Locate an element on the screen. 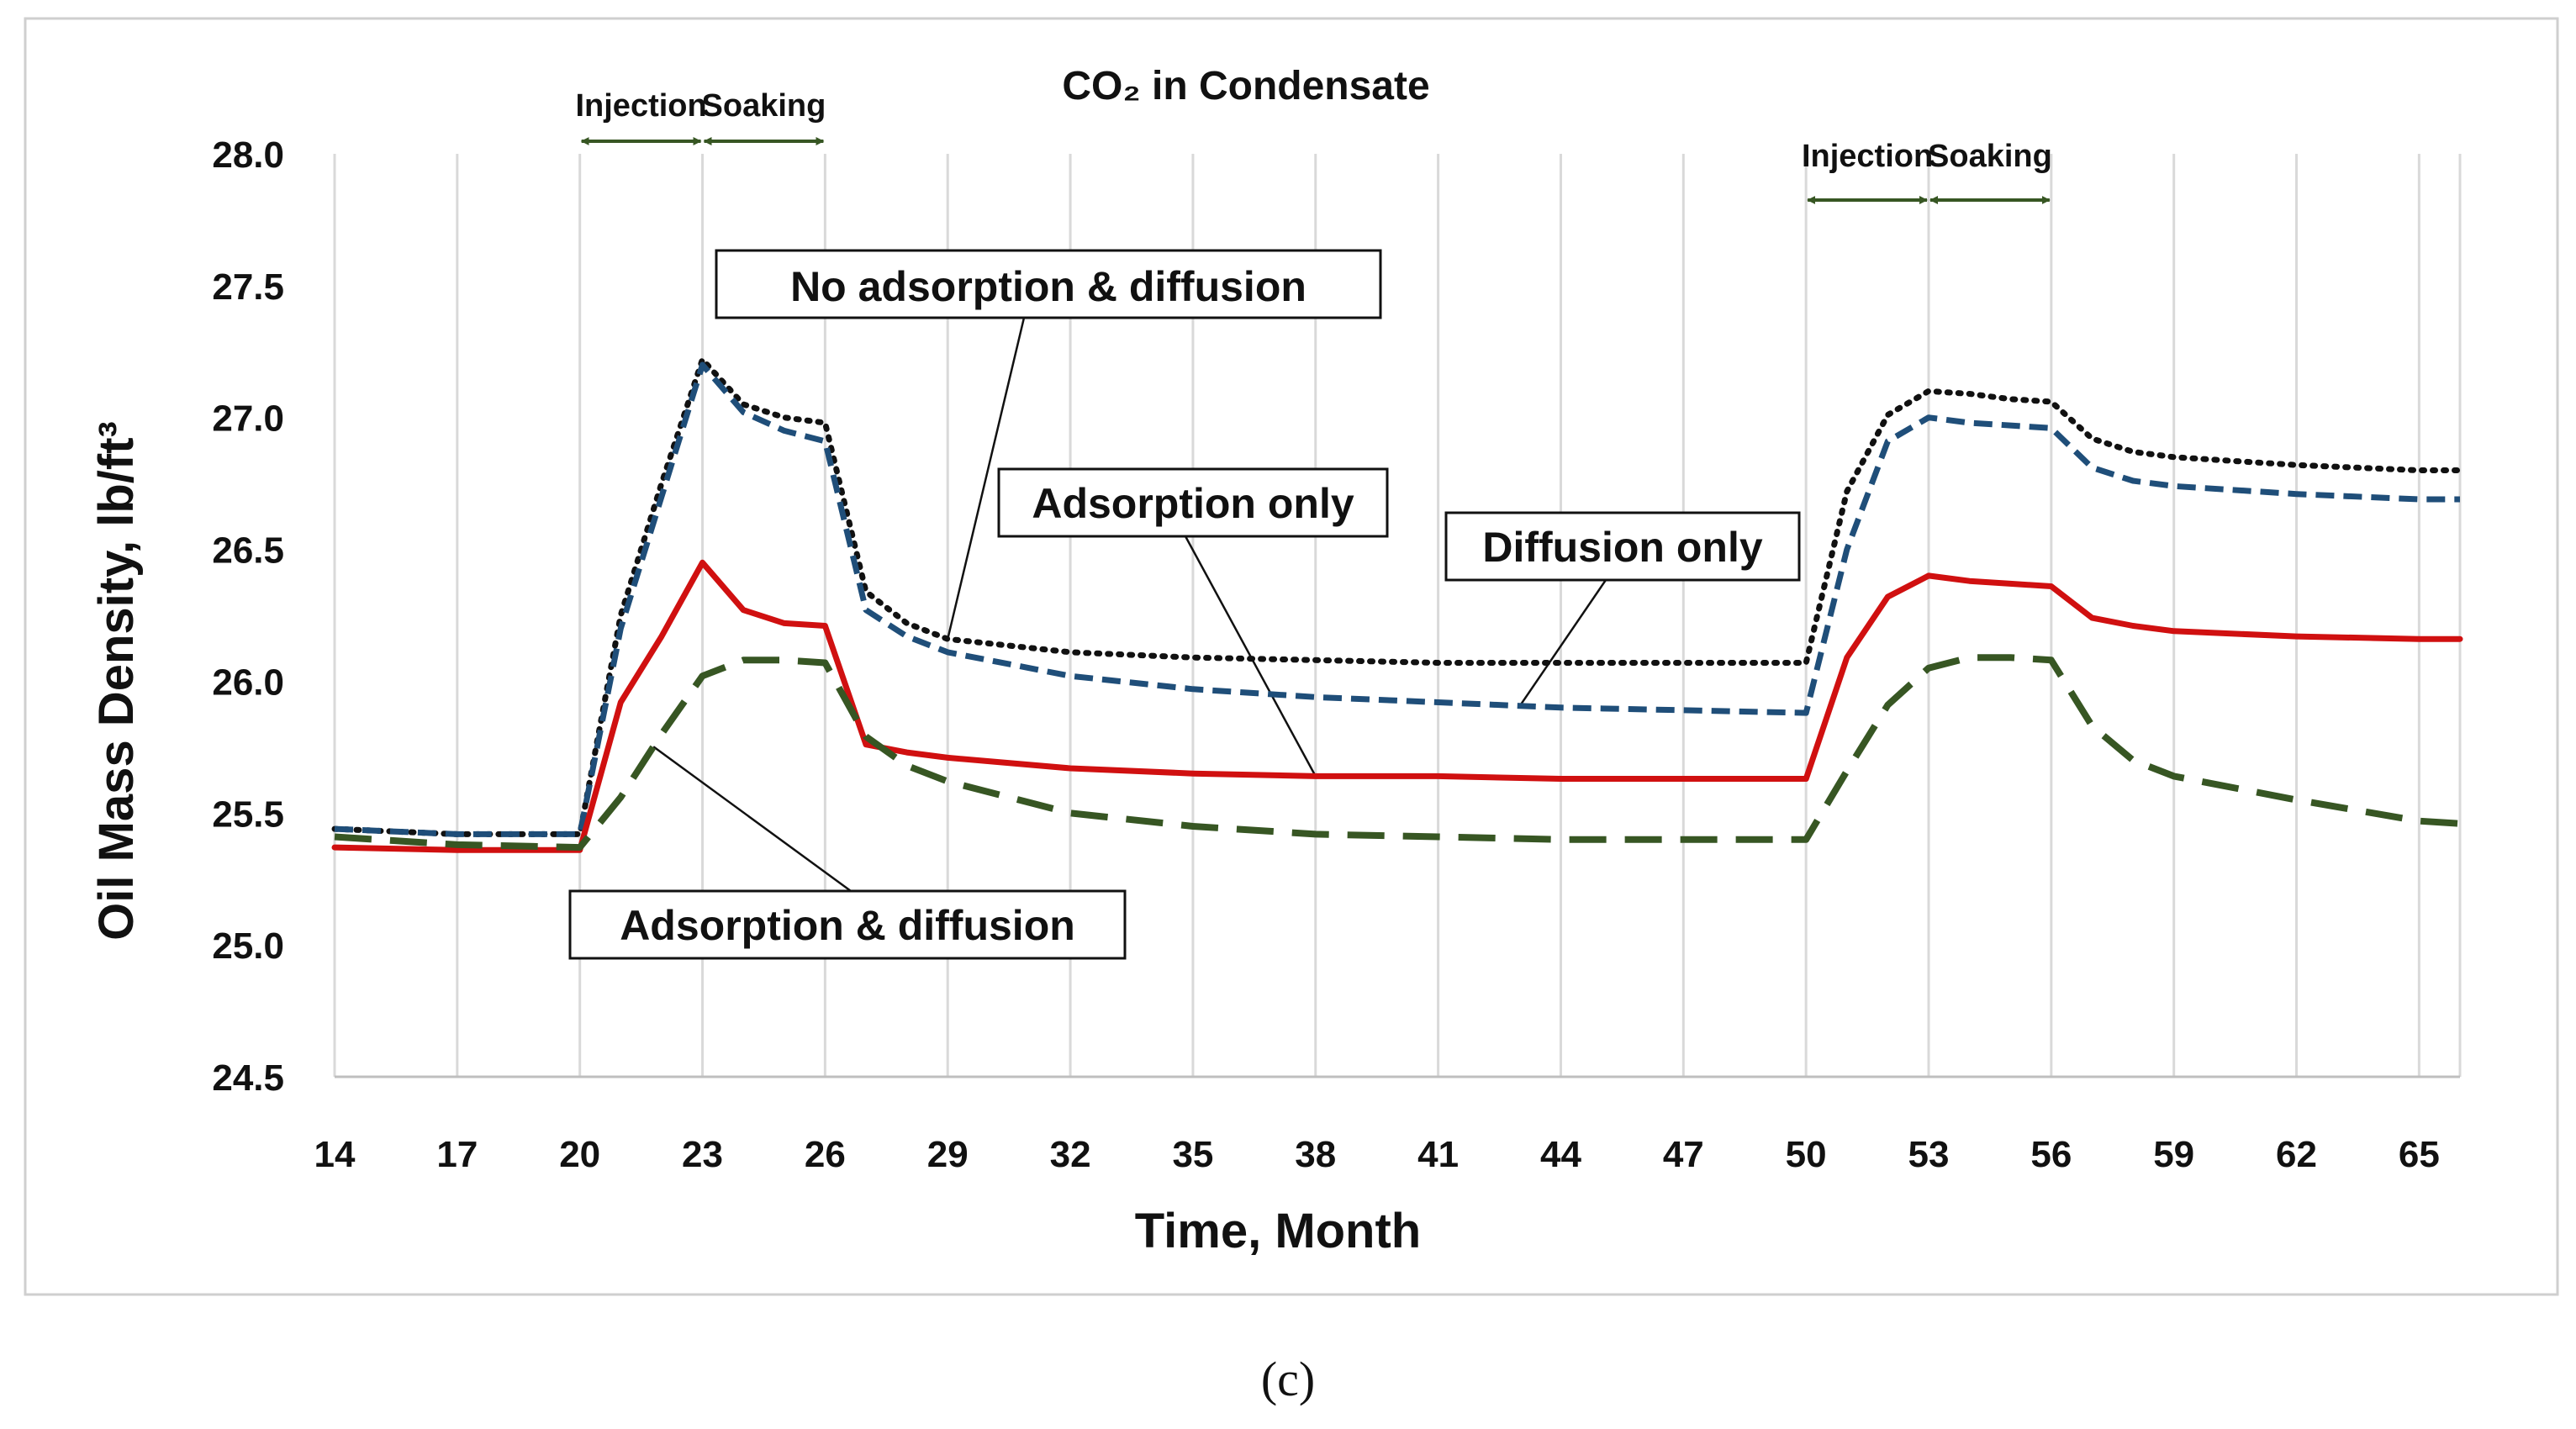 The height and width of the screenshot is (1429, 2576). y-tick-labels: 24.5 25.0 25.5 26.0 26.5 27.0 27.5 28.0 is located at coordinates (248, 616).